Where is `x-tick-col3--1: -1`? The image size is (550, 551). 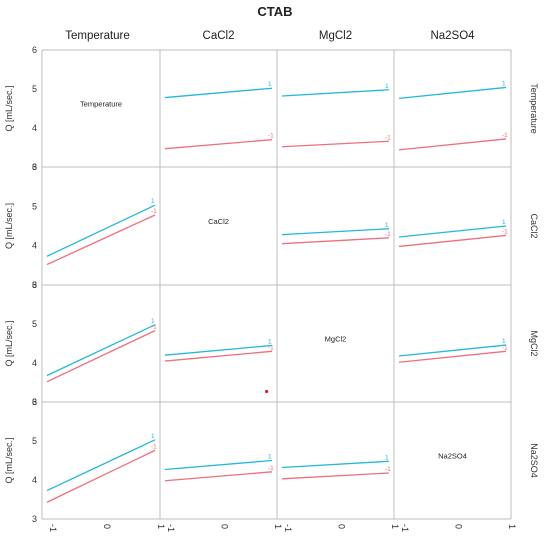 x-tick-col3--1: -1 is located at coordinates (405, 528).